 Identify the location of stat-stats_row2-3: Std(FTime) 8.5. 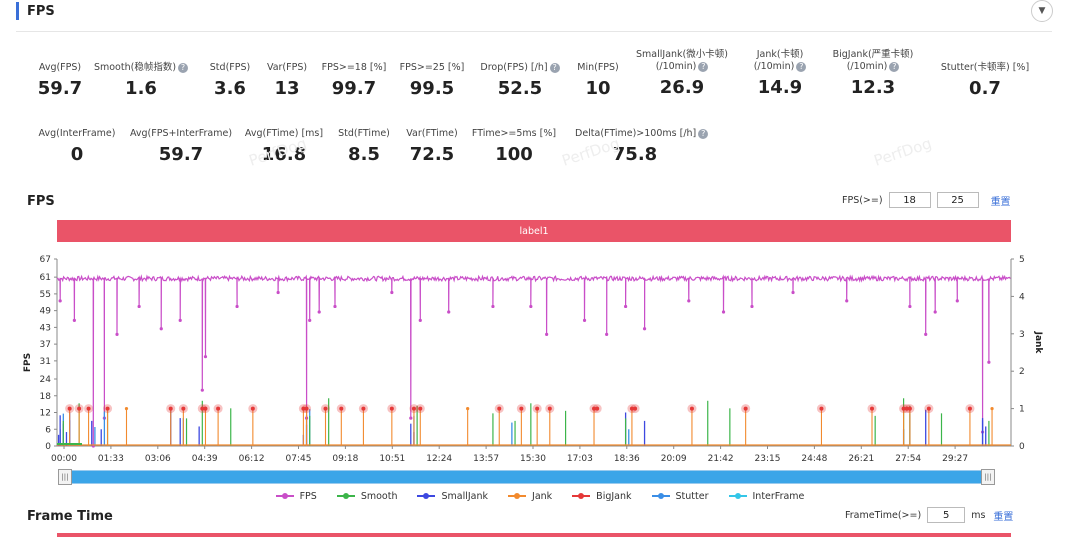
(364, 147).